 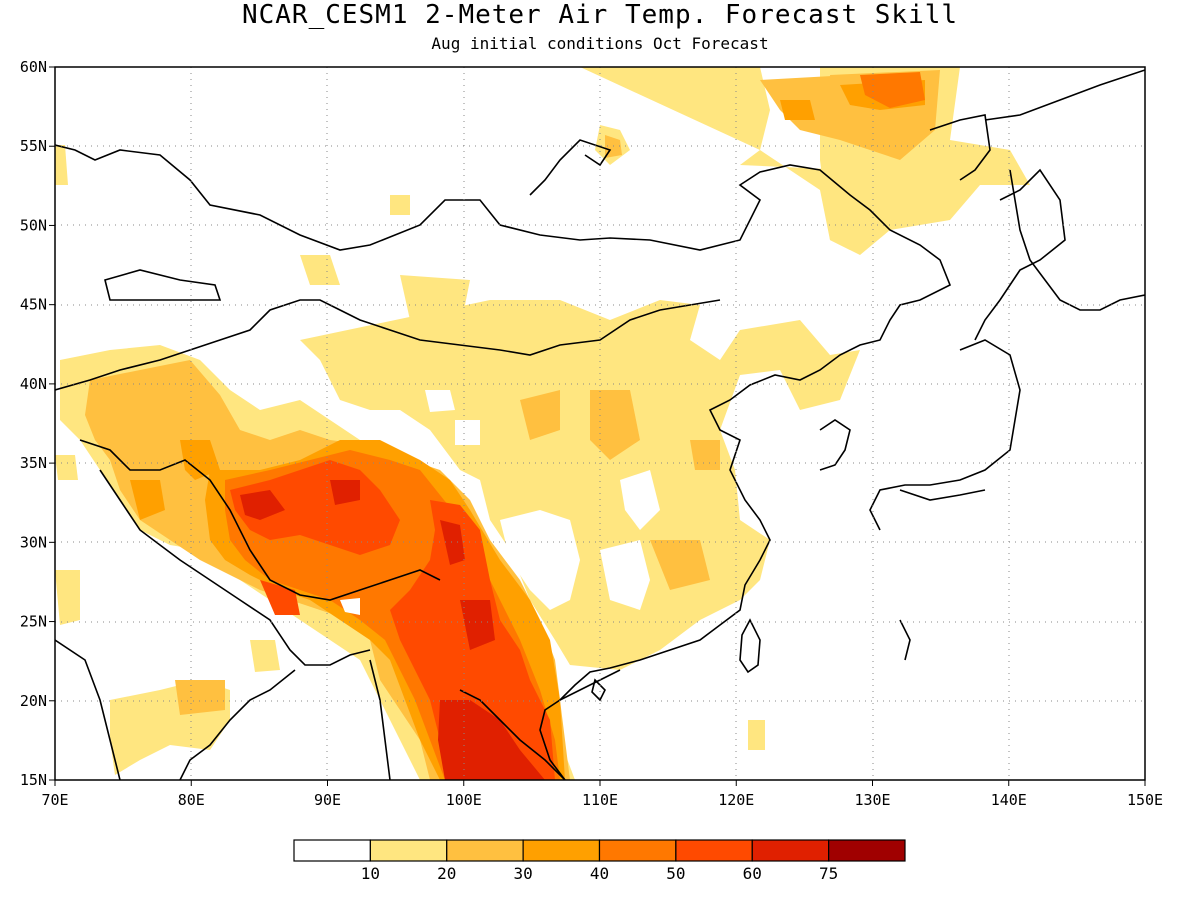 I want to click on lat-tick-label: 55N, so click(x=33, y=146).